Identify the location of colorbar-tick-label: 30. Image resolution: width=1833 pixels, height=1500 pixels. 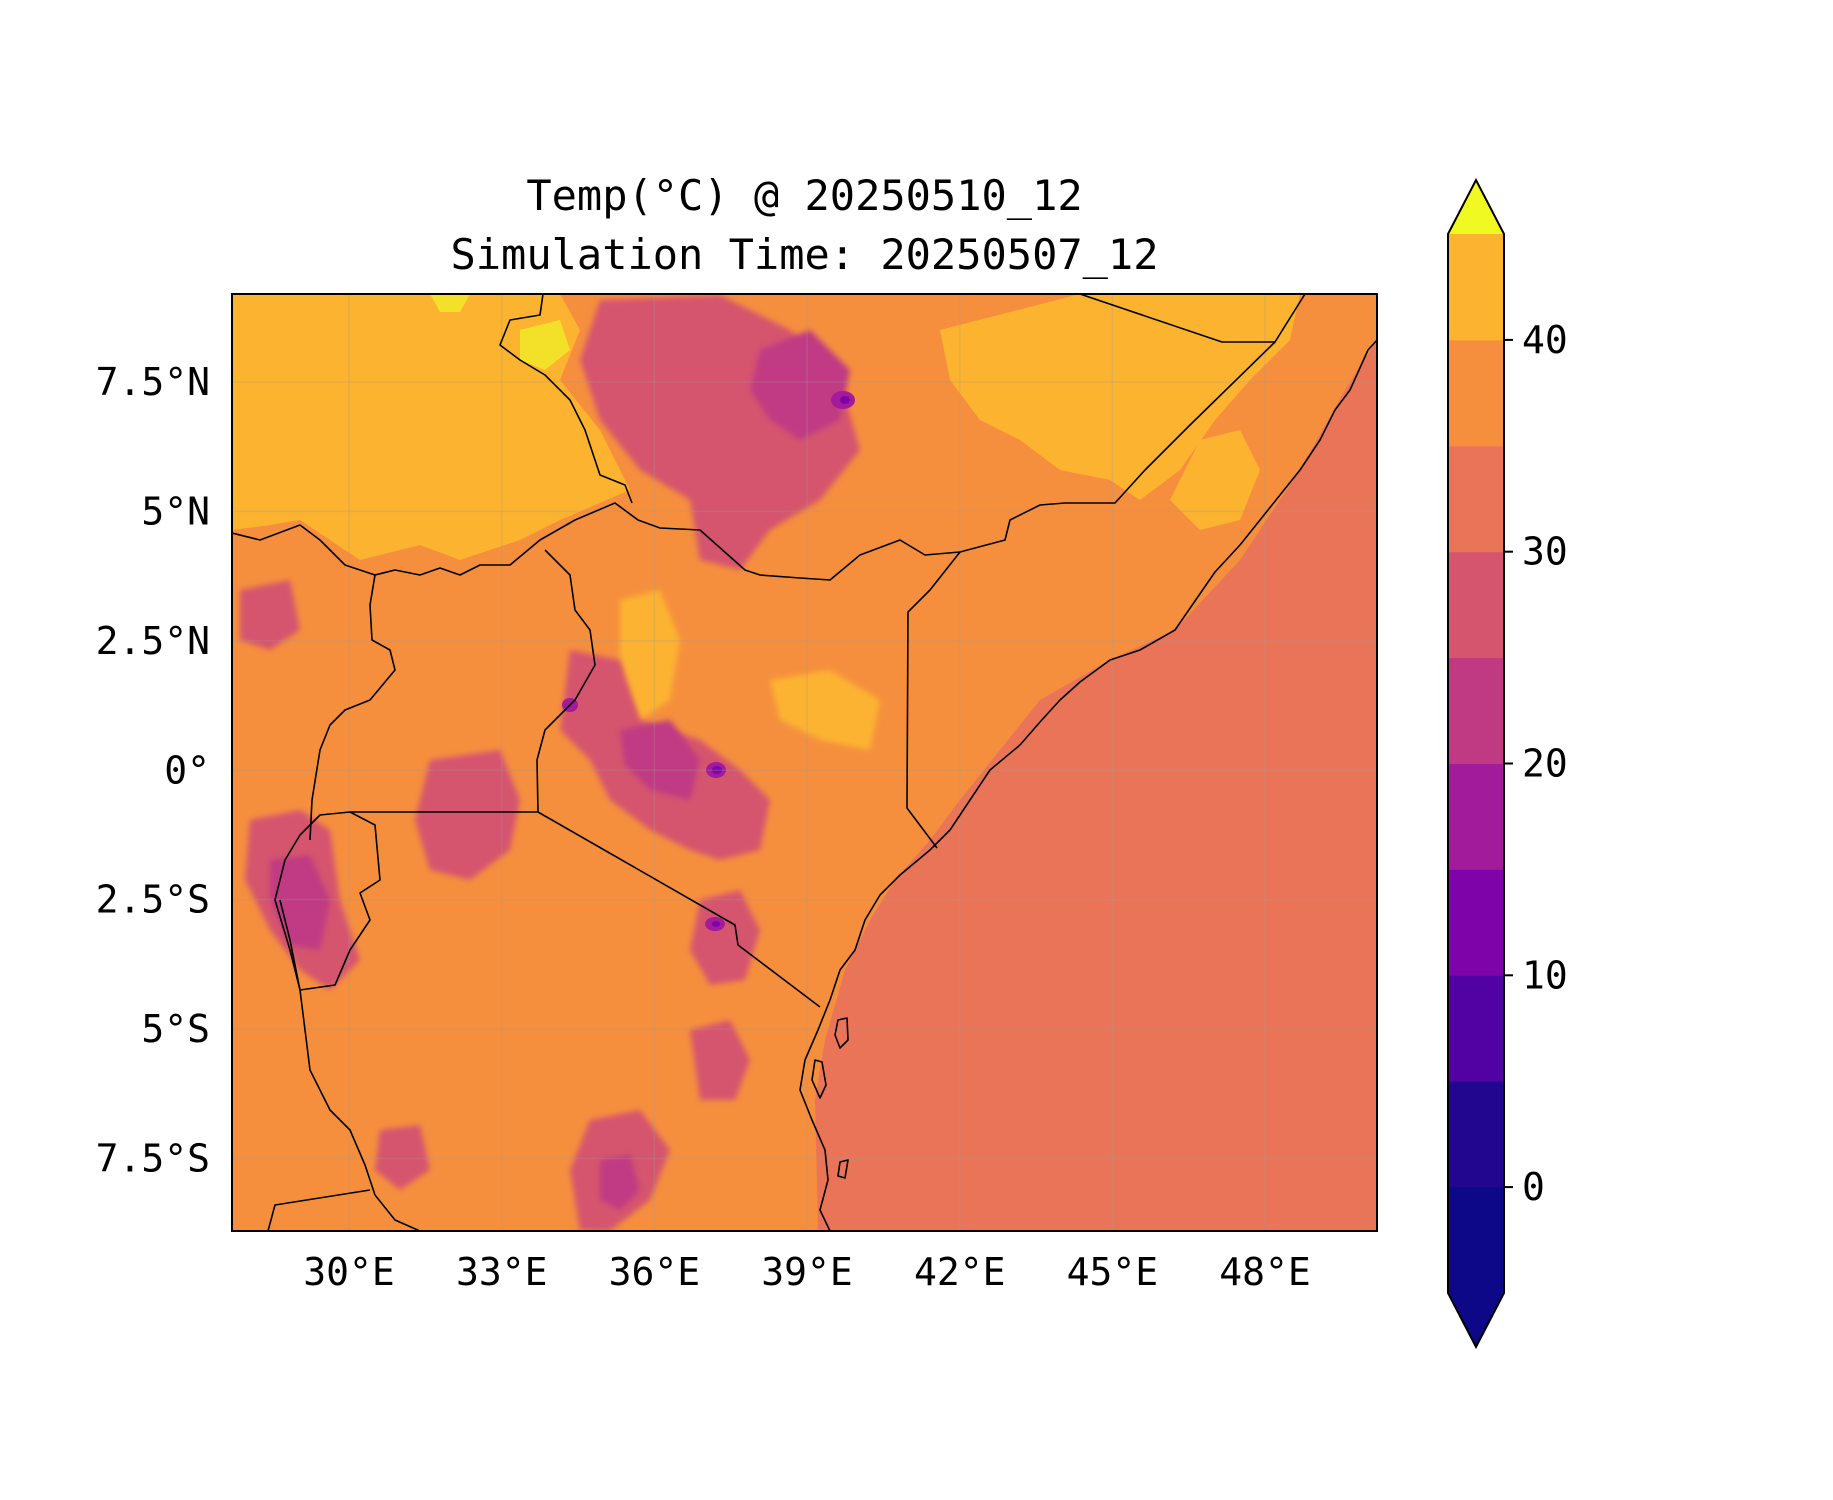
(1545, 552).